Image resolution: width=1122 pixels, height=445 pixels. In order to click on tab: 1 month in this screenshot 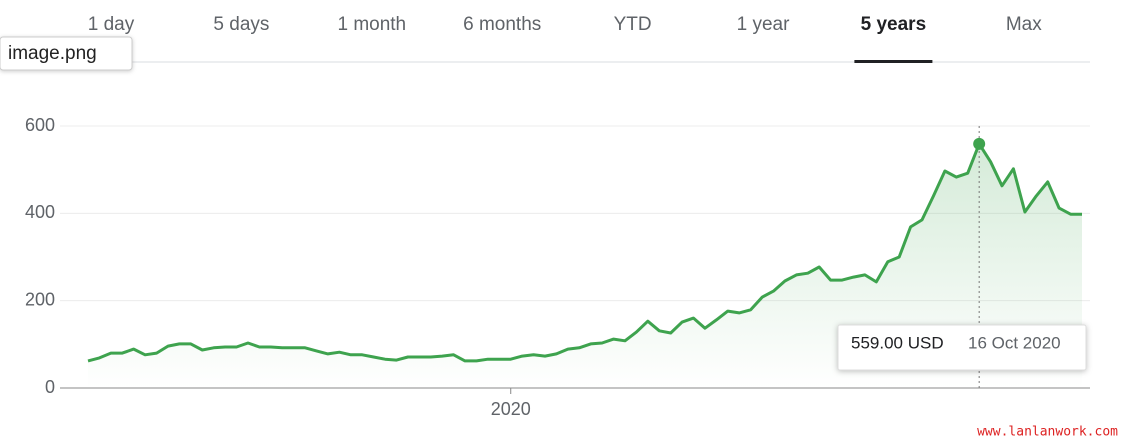, I will do `click(371, 24)`.